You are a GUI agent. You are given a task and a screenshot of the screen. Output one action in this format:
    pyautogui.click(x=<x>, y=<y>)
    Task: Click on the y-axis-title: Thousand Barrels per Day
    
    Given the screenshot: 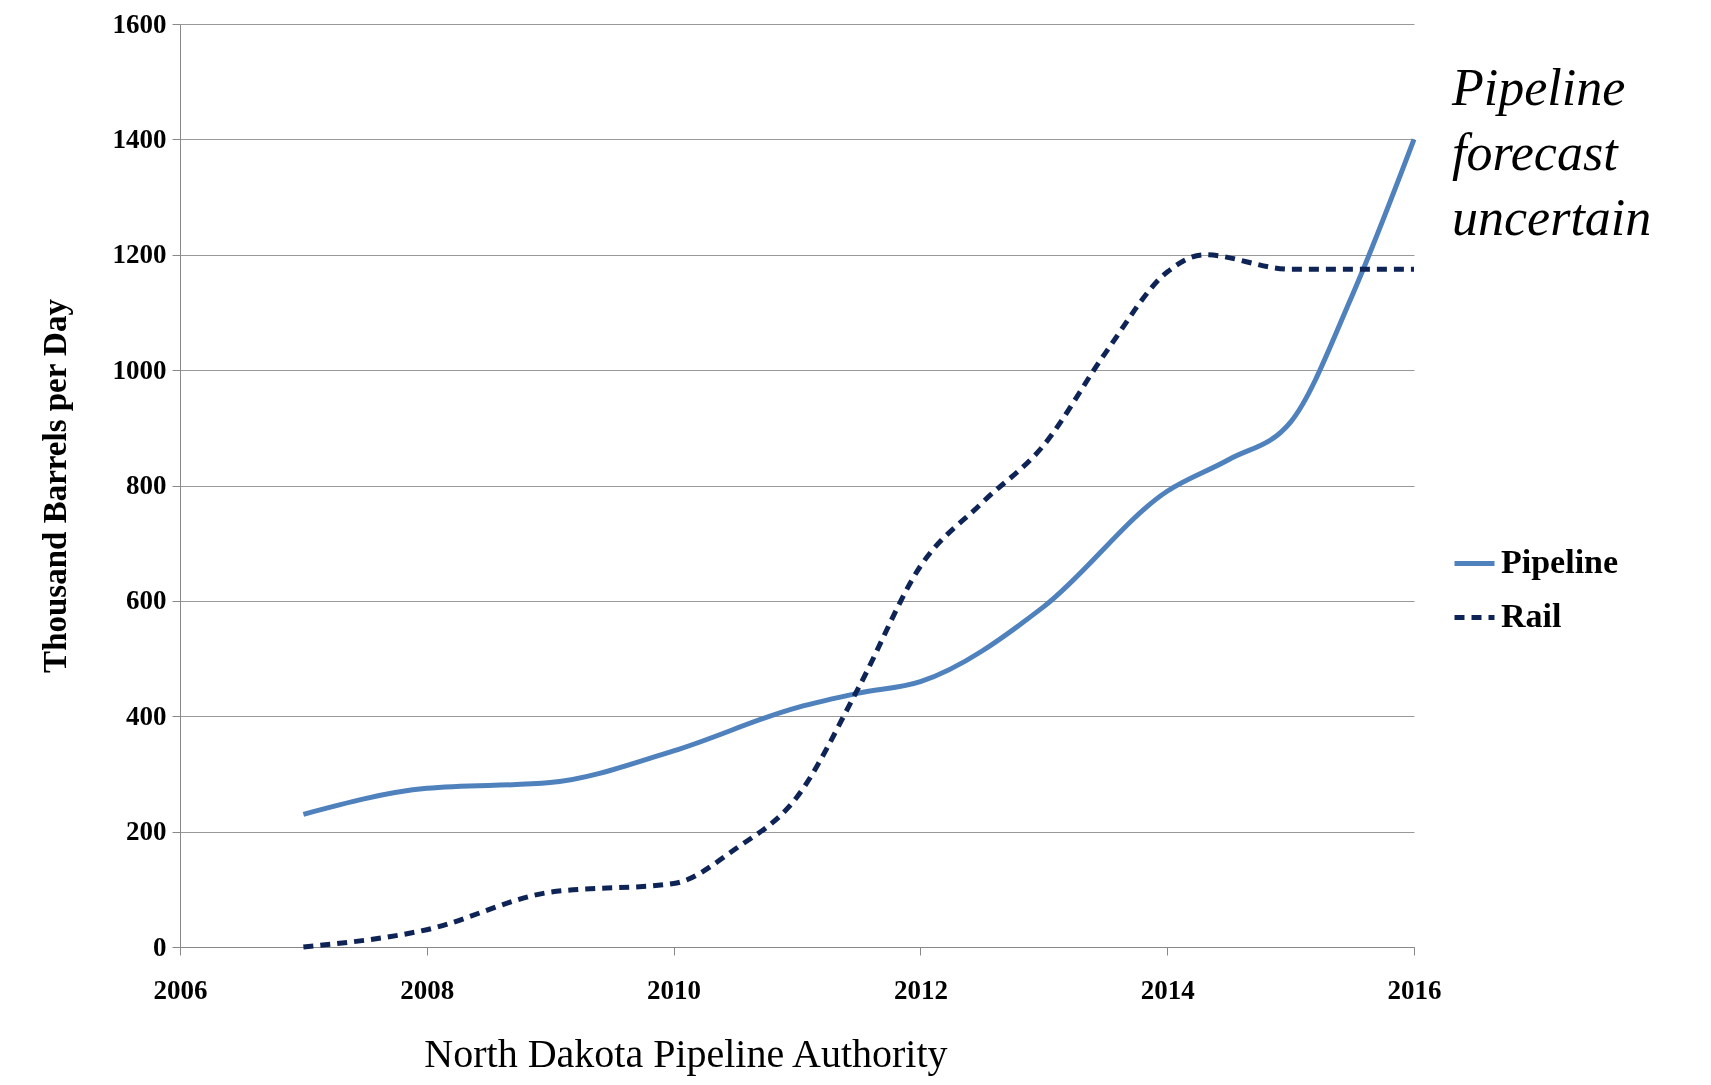 What is the action you would take?
    pyautogui.click(x=54, y=485)
    